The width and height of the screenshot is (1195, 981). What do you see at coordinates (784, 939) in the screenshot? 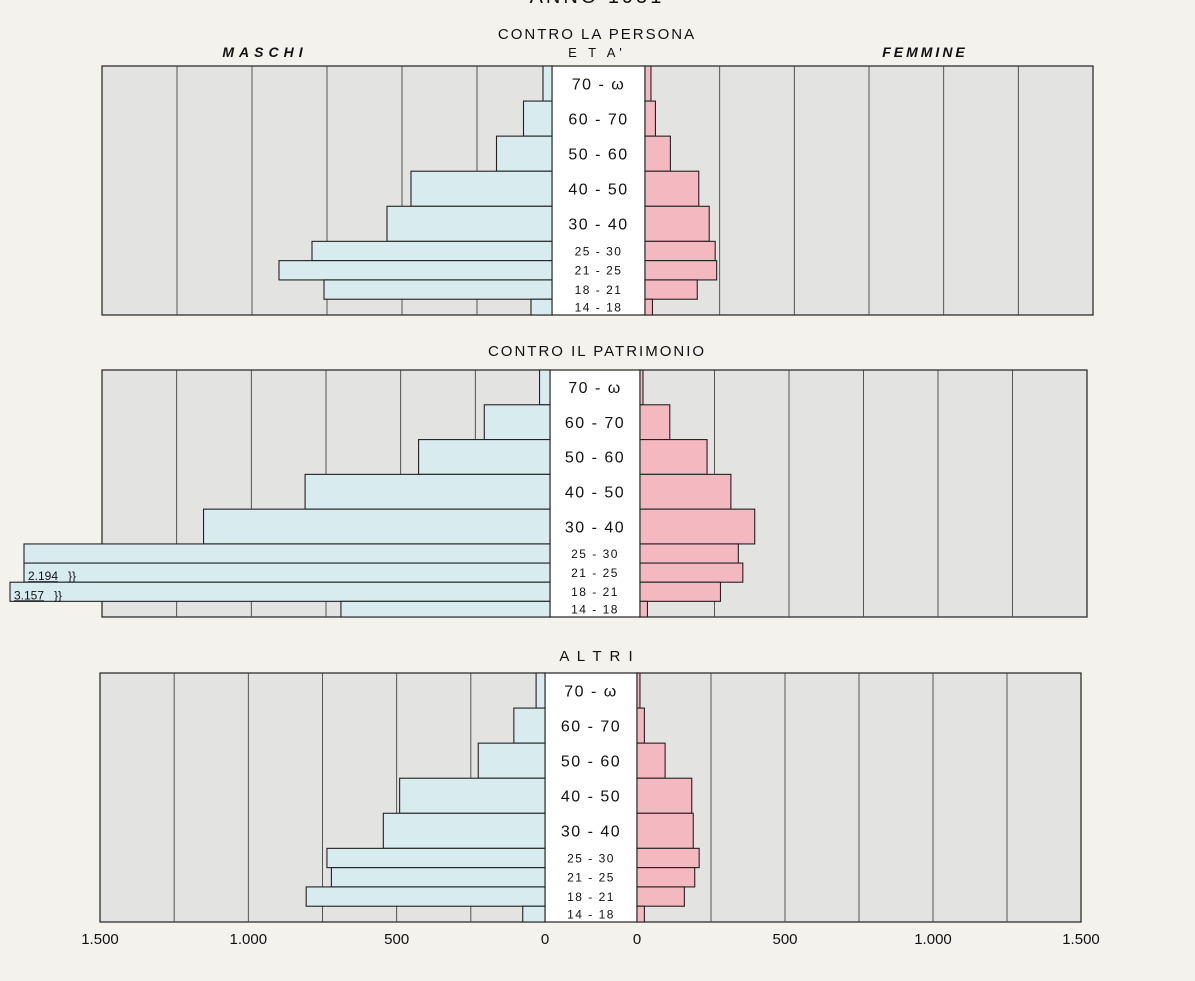
I see `x-tick-label-female: 500` at bounding box center [784, 939].